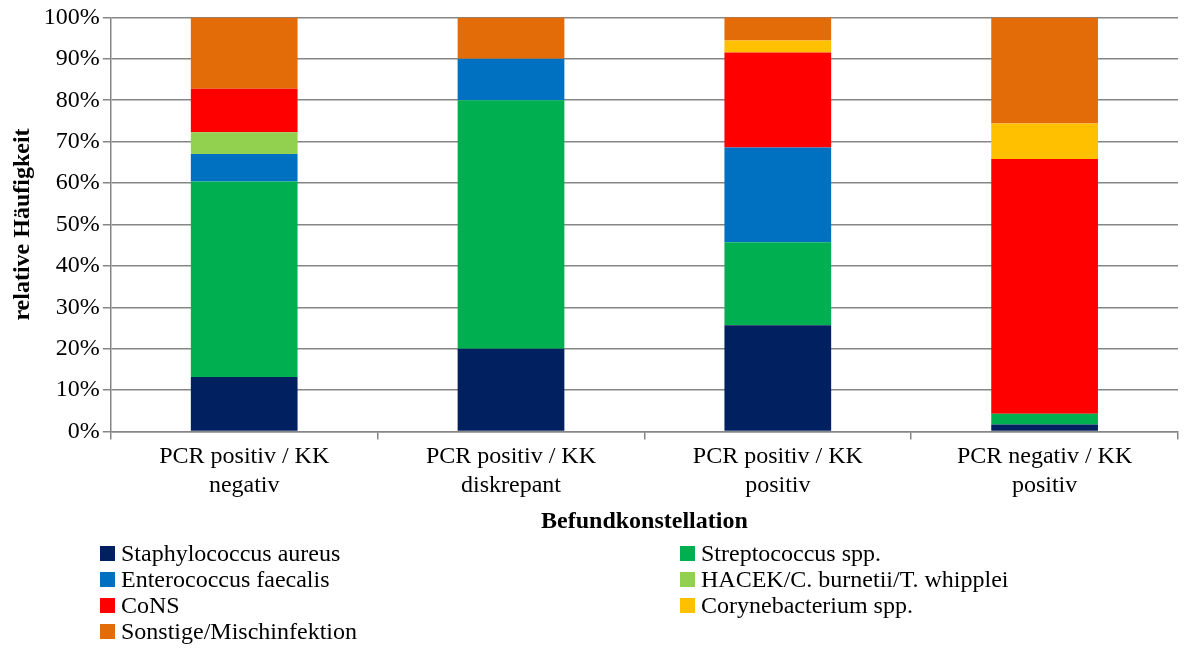 The image size is (1192, 670). What do you see at coordinates (807, 605) in the screenshot?
I see `legend-label: Corynebacterium spp.` at bounding box center [807, 605].